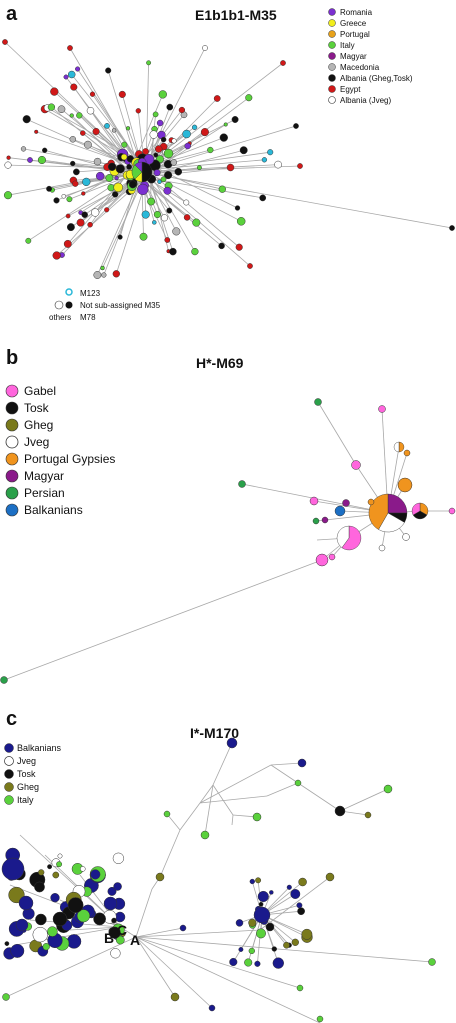  I want to click on legend-item-greece: Greece, so click(347, 23).